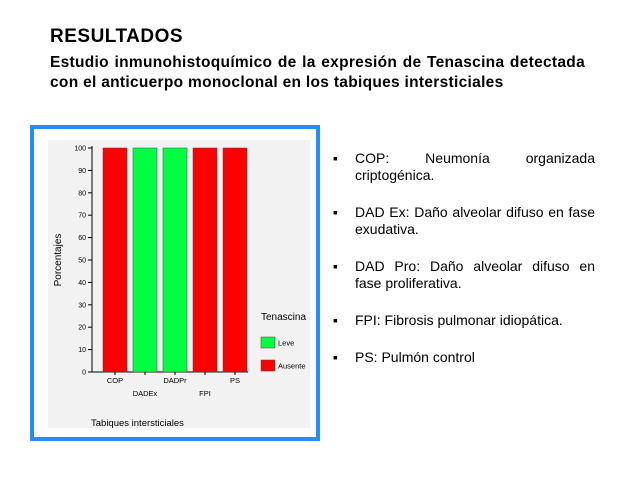  What do you see at coordinates (82, 238) in the screenshot?
I see `y-tick-label: 60` at bounding box center [82, 238].